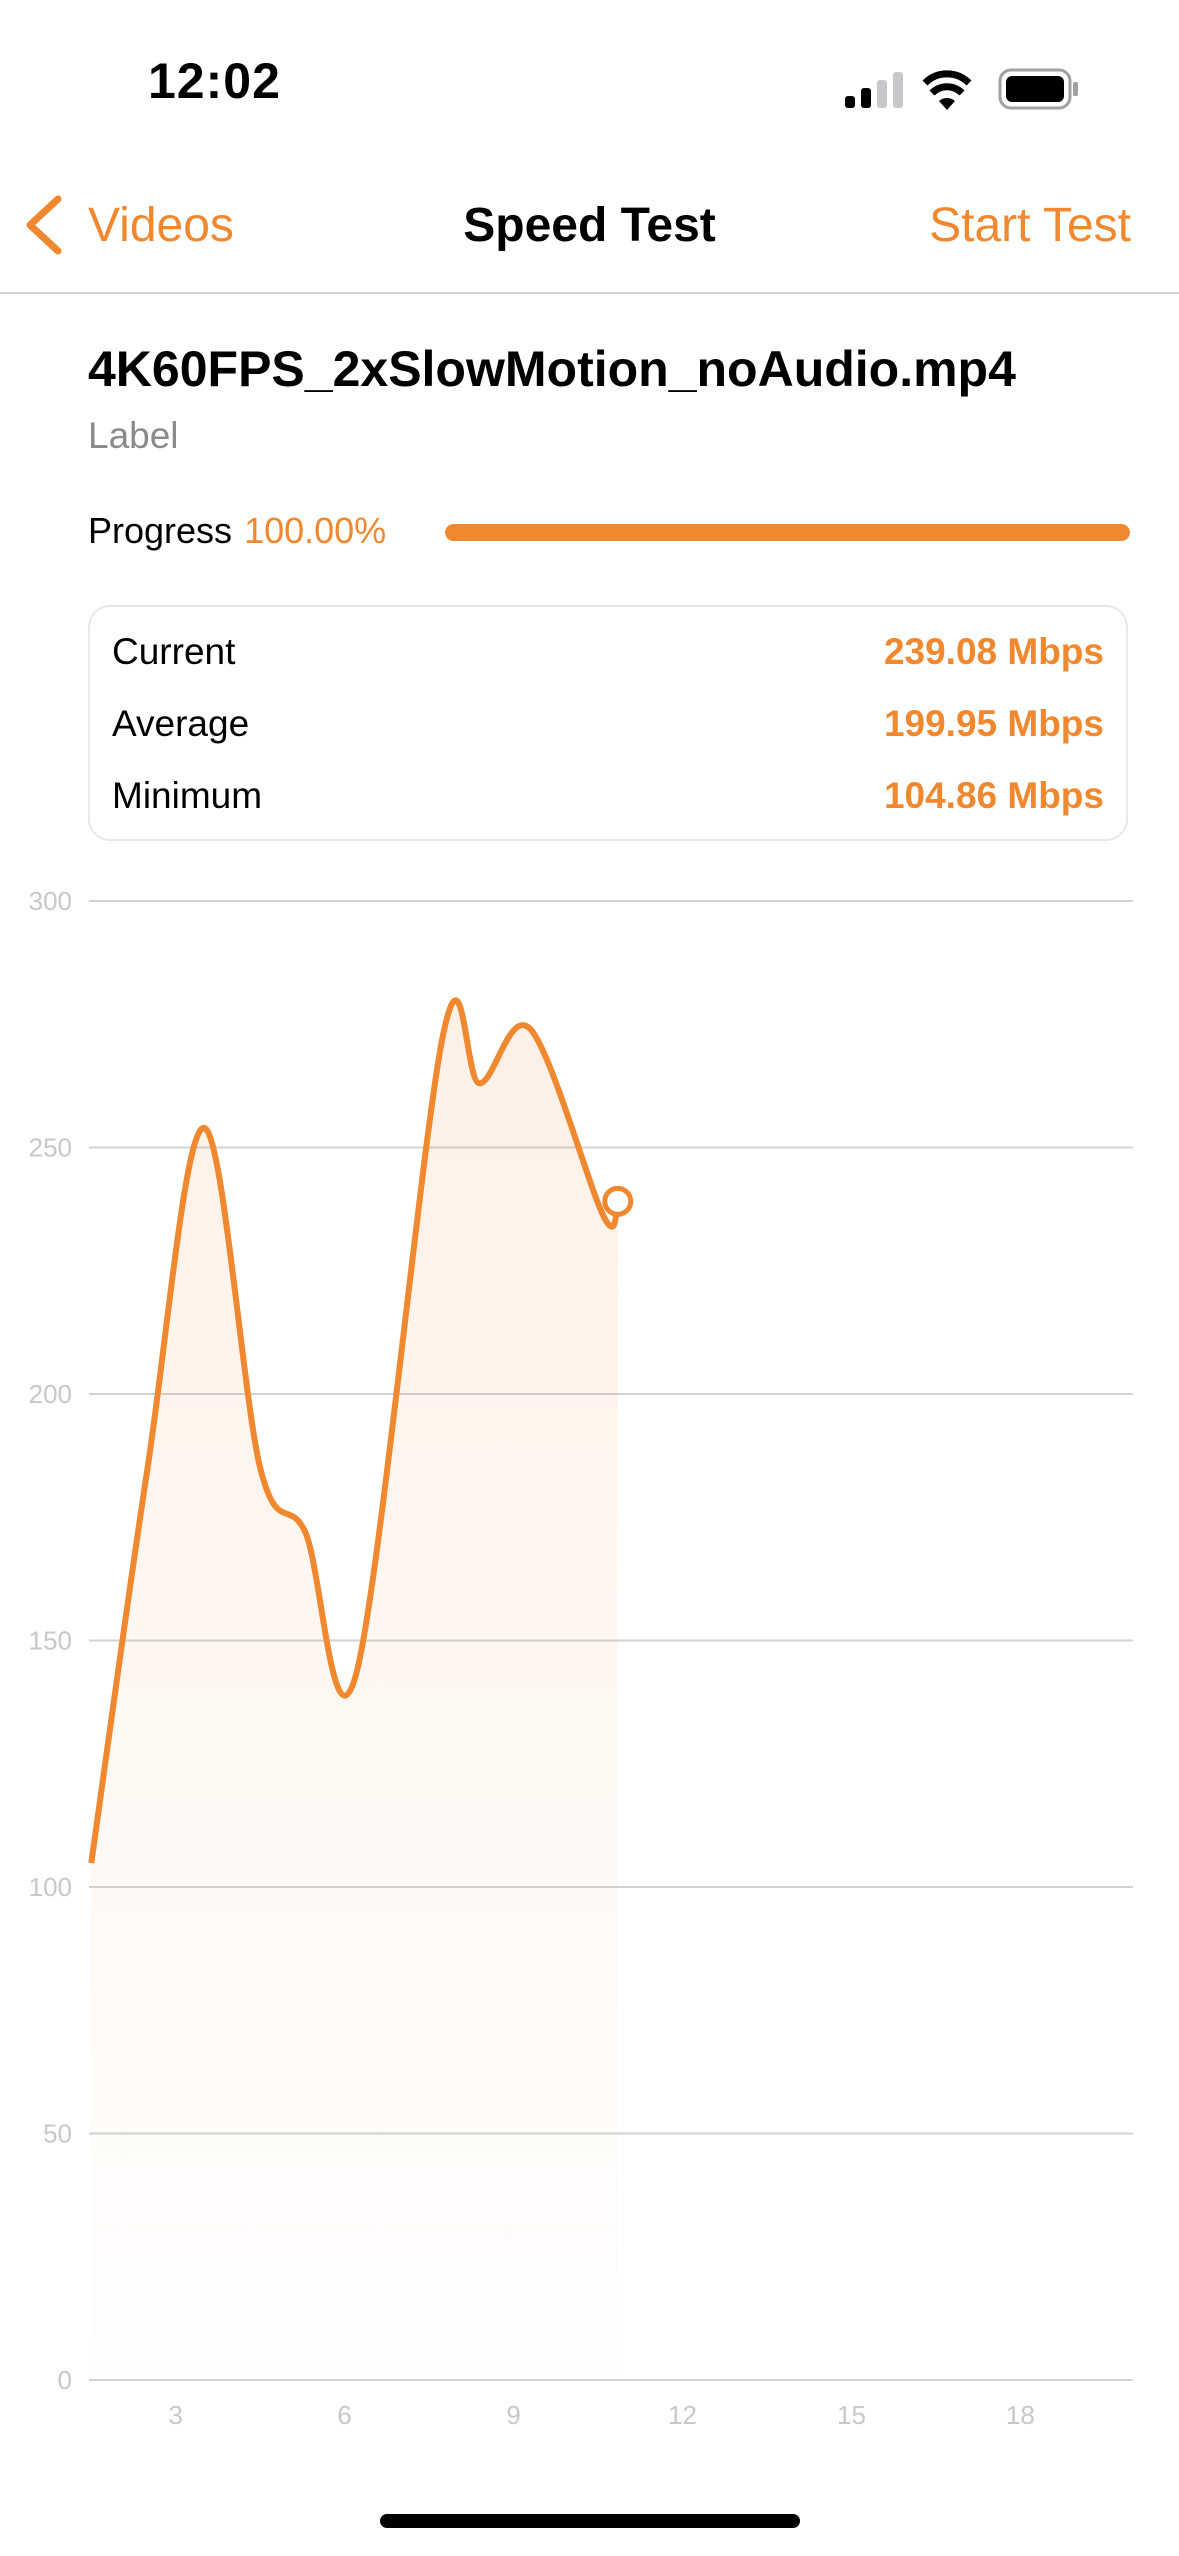  Describe the element at coordinates (315, 530) in the screenshot. I see `progress-value: 100.00%` at that location.